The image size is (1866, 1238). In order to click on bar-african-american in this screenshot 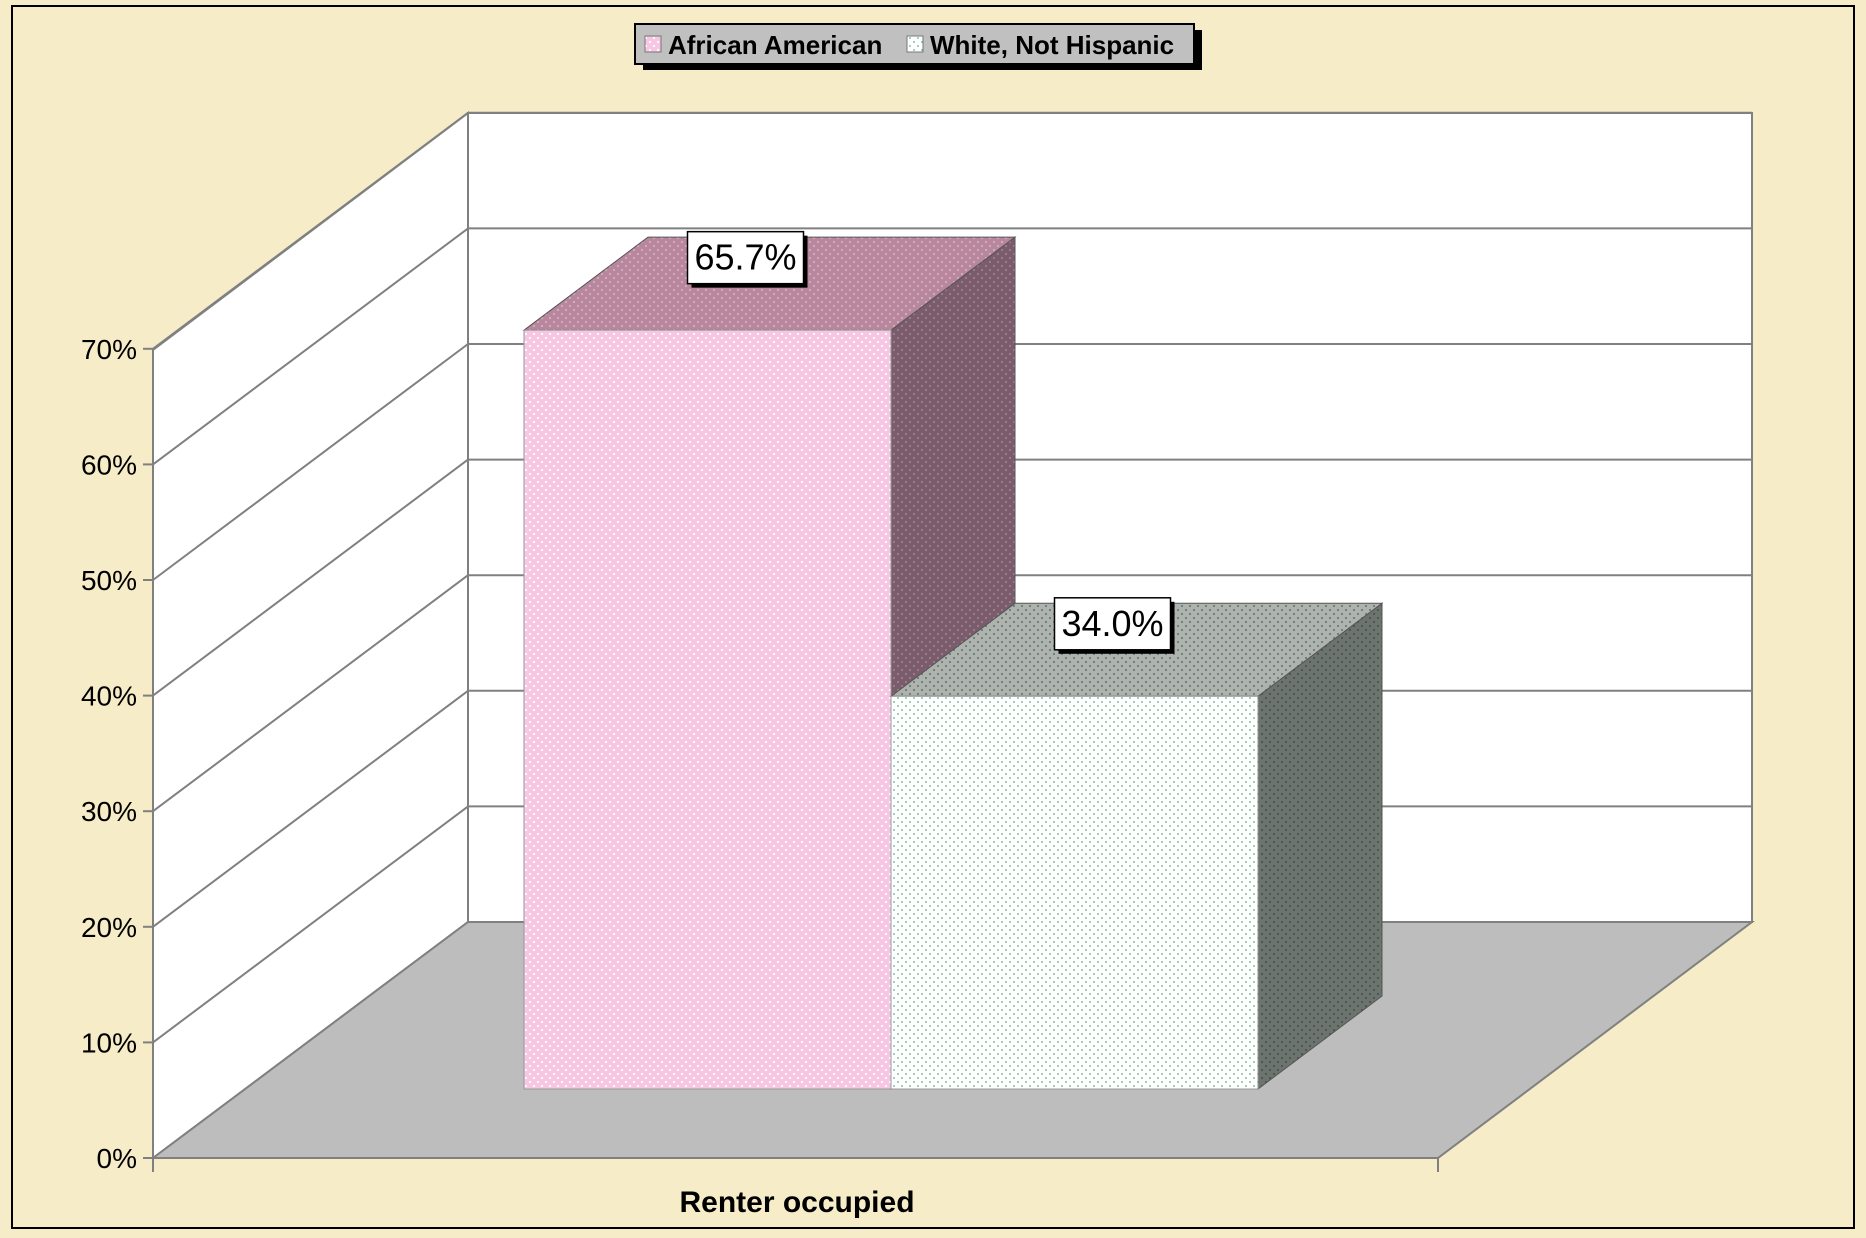, I will do `click(707, 709)`.